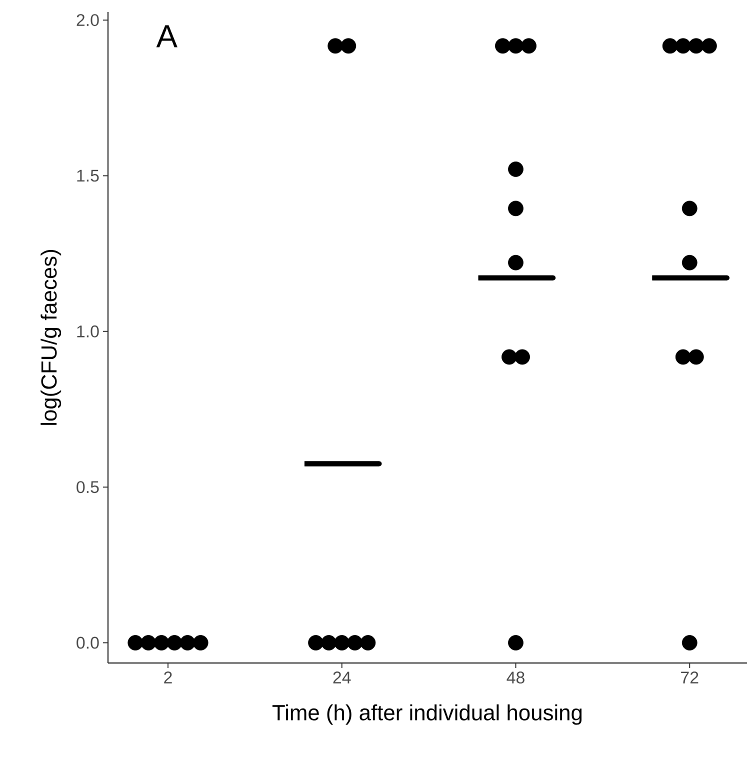 This screenshot has width=747, height=760. I want to click on y-tick-label: 2.0, so click(87, 20).